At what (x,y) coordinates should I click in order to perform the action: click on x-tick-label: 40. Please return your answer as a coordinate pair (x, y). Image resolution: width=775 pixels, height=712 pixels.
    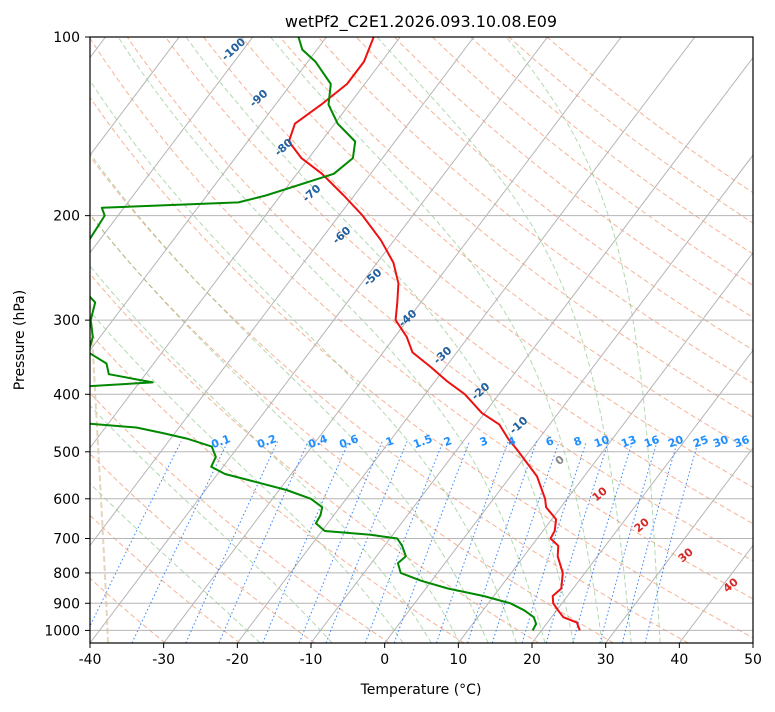
    Looking at the image, I should click on (679, 660).